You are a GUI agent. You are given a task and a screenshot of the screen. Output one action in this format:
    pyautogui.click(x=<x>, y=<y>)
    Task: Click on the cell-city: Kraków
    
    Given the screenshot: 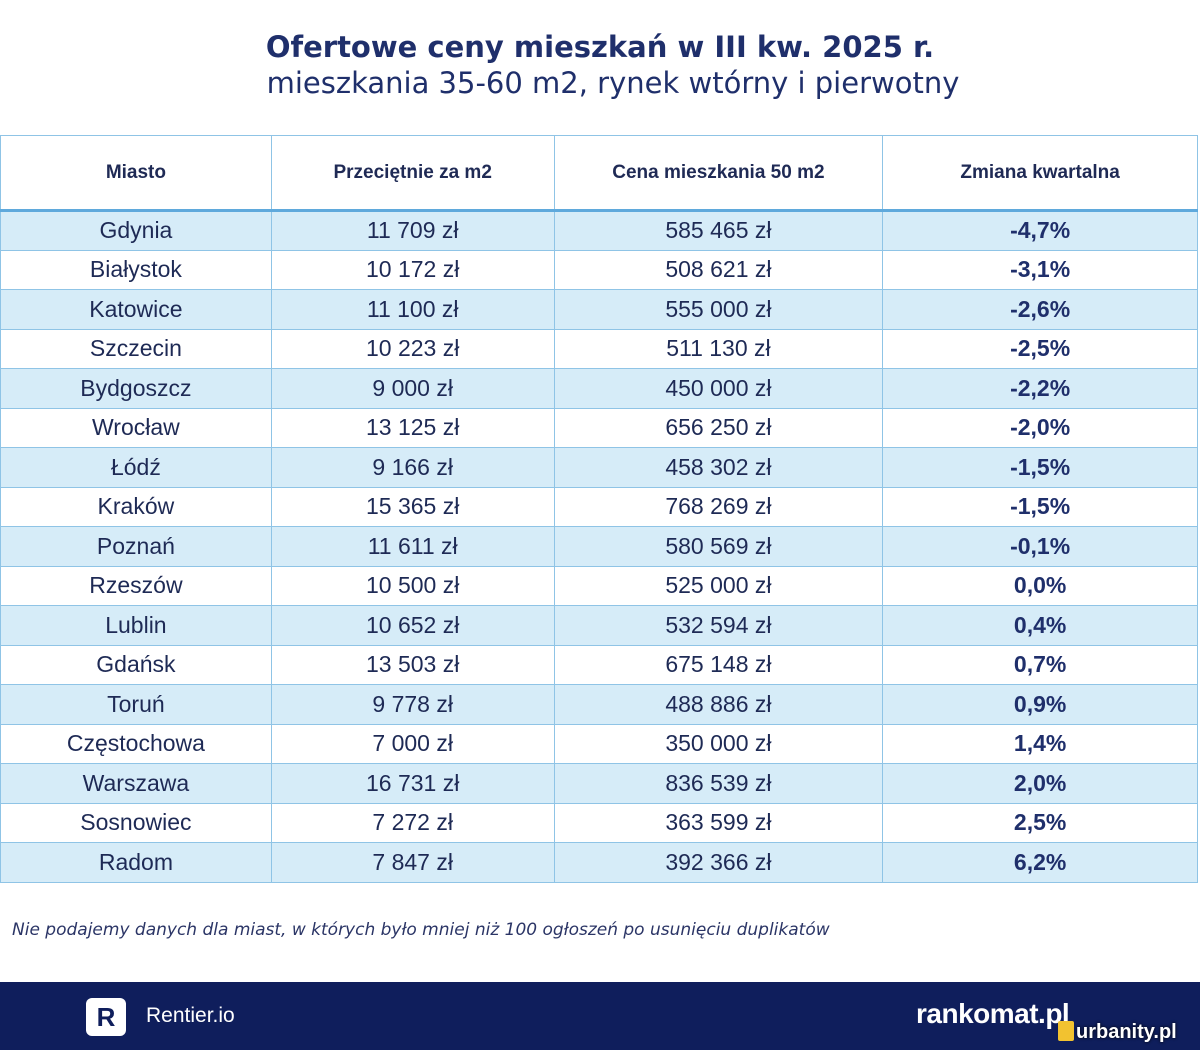 What is the action you would take?
    pyautogui.click(x=136, y=506)
    